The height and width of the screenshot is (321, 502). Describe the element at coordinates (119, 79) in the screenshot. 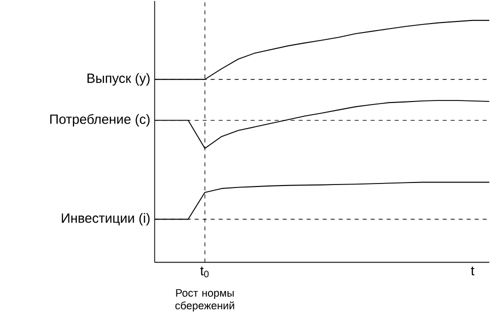

I see `ref-line-label: Выпуск (y)` at that location.